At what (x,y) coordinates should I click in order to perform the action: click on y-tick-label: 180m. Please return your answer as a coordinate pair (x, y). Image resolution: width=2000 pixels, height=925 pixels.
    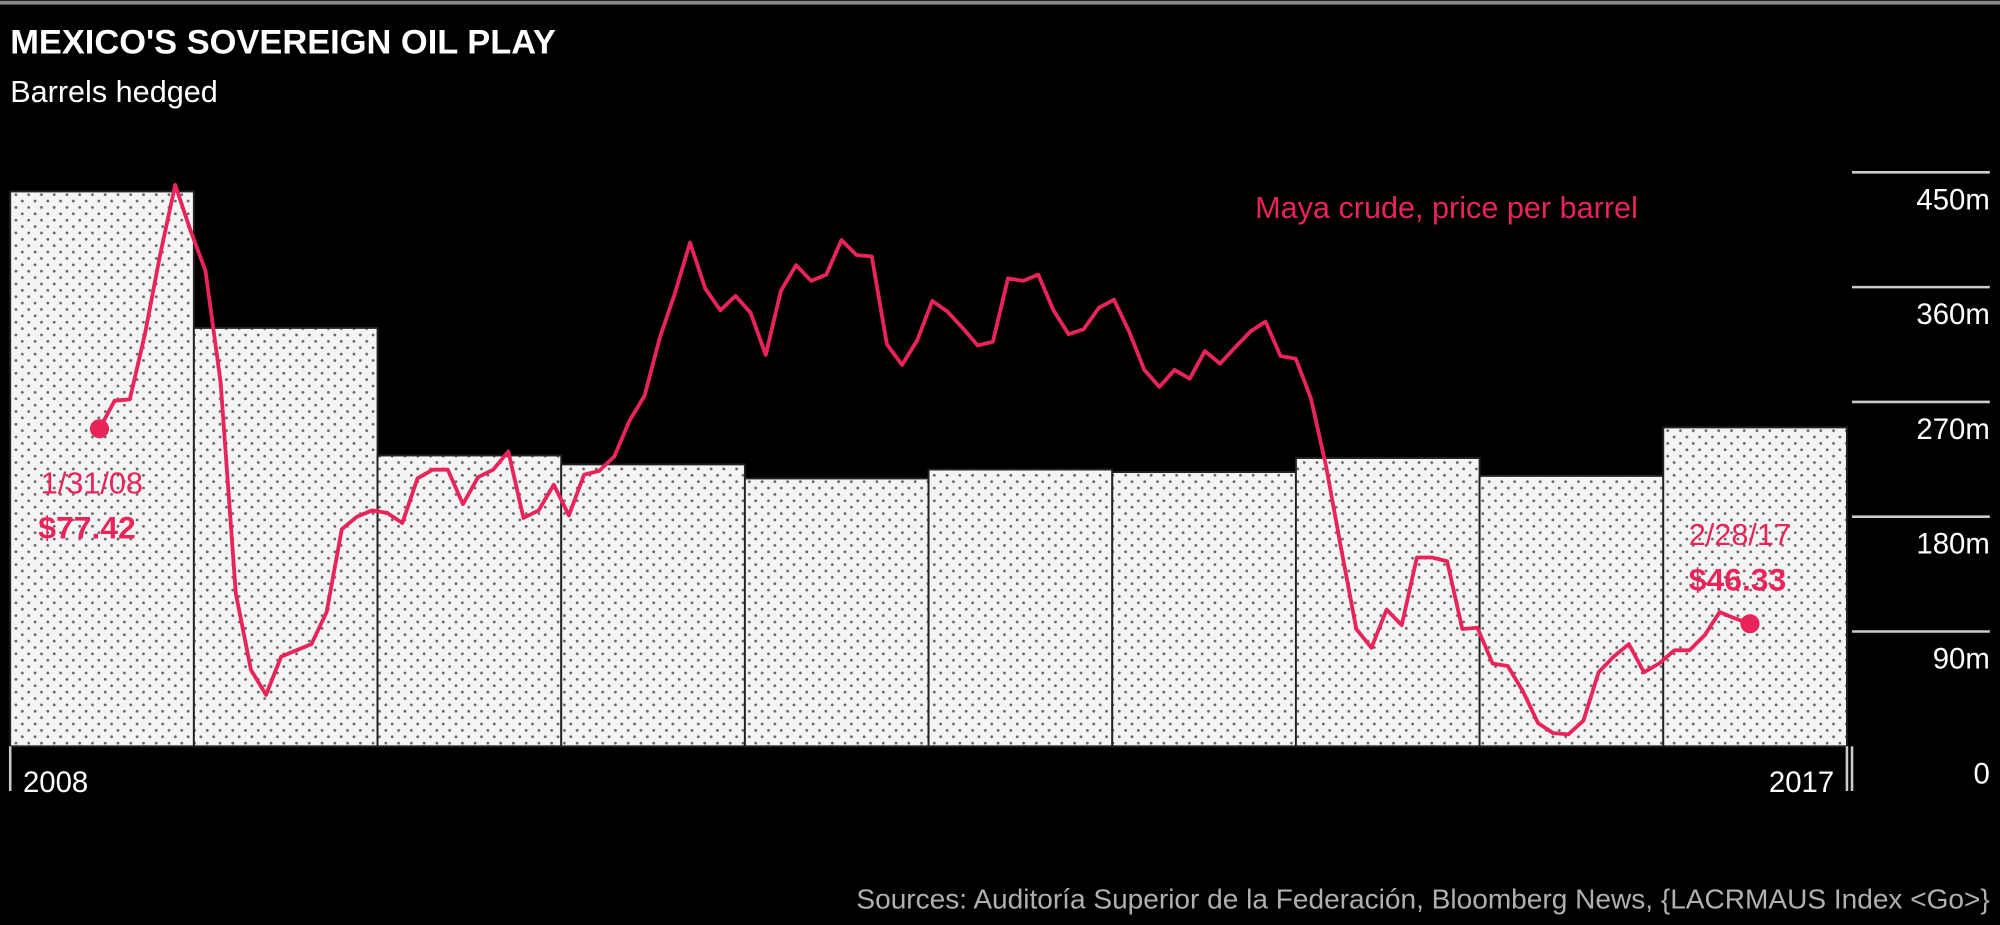
    Looking at the image, I should click on (1952, 544).